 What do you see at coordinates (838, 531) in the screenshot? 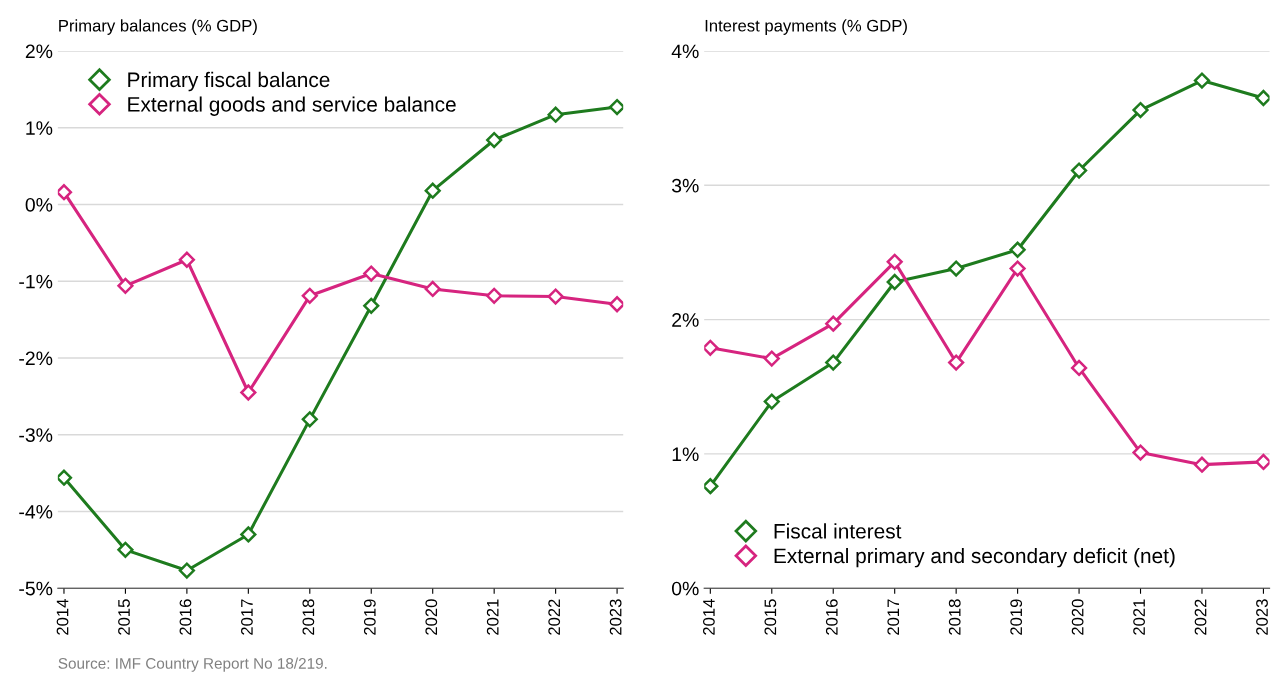
I see `legend-label: Fiscal interest` at bounding box center [838, 531].